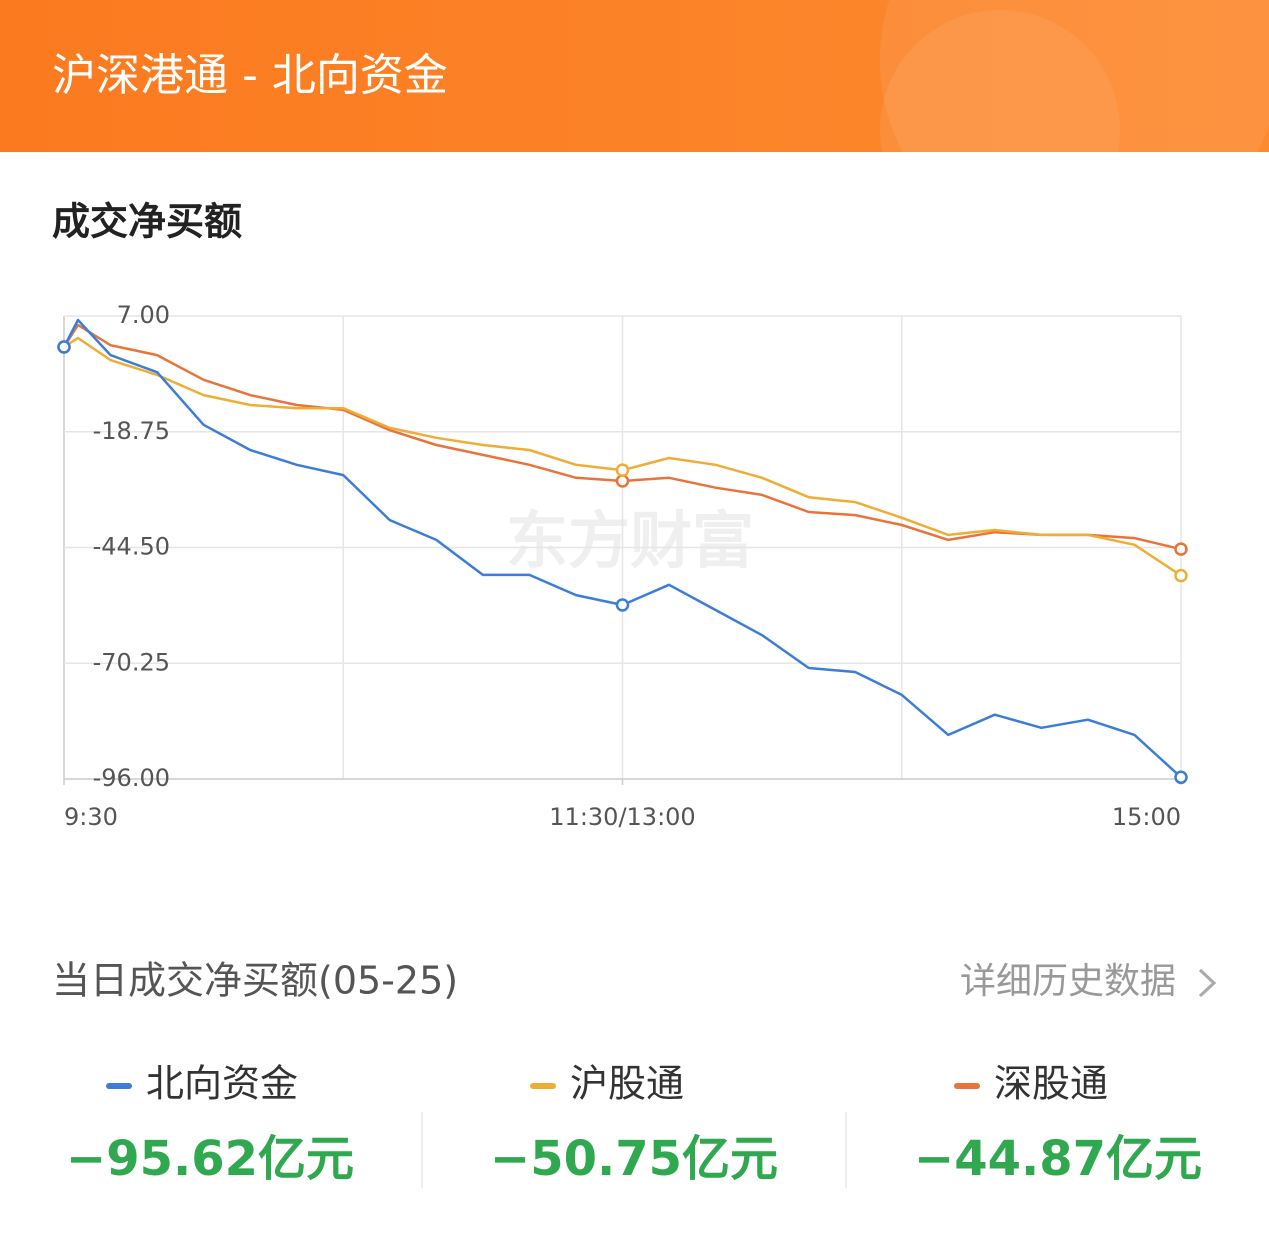 Image resolution: width=1269 pixels, height=1259 pixels. What do you see at coordinates (634, 1159) in the screenshot?
I see `total-value: −50.75亿元` at bounding box center [634, 1159].